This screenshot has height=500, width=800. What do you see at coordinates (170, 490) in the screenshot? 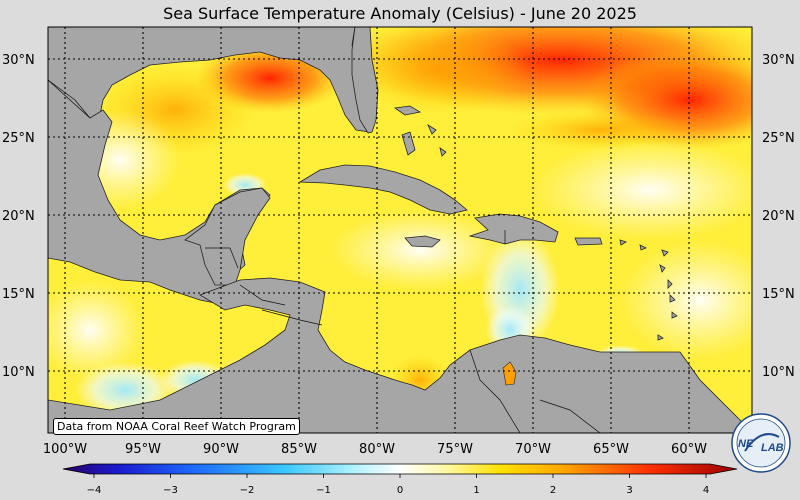
I see `colorbar-tick-label: −3` at bounding box center [170, 490].